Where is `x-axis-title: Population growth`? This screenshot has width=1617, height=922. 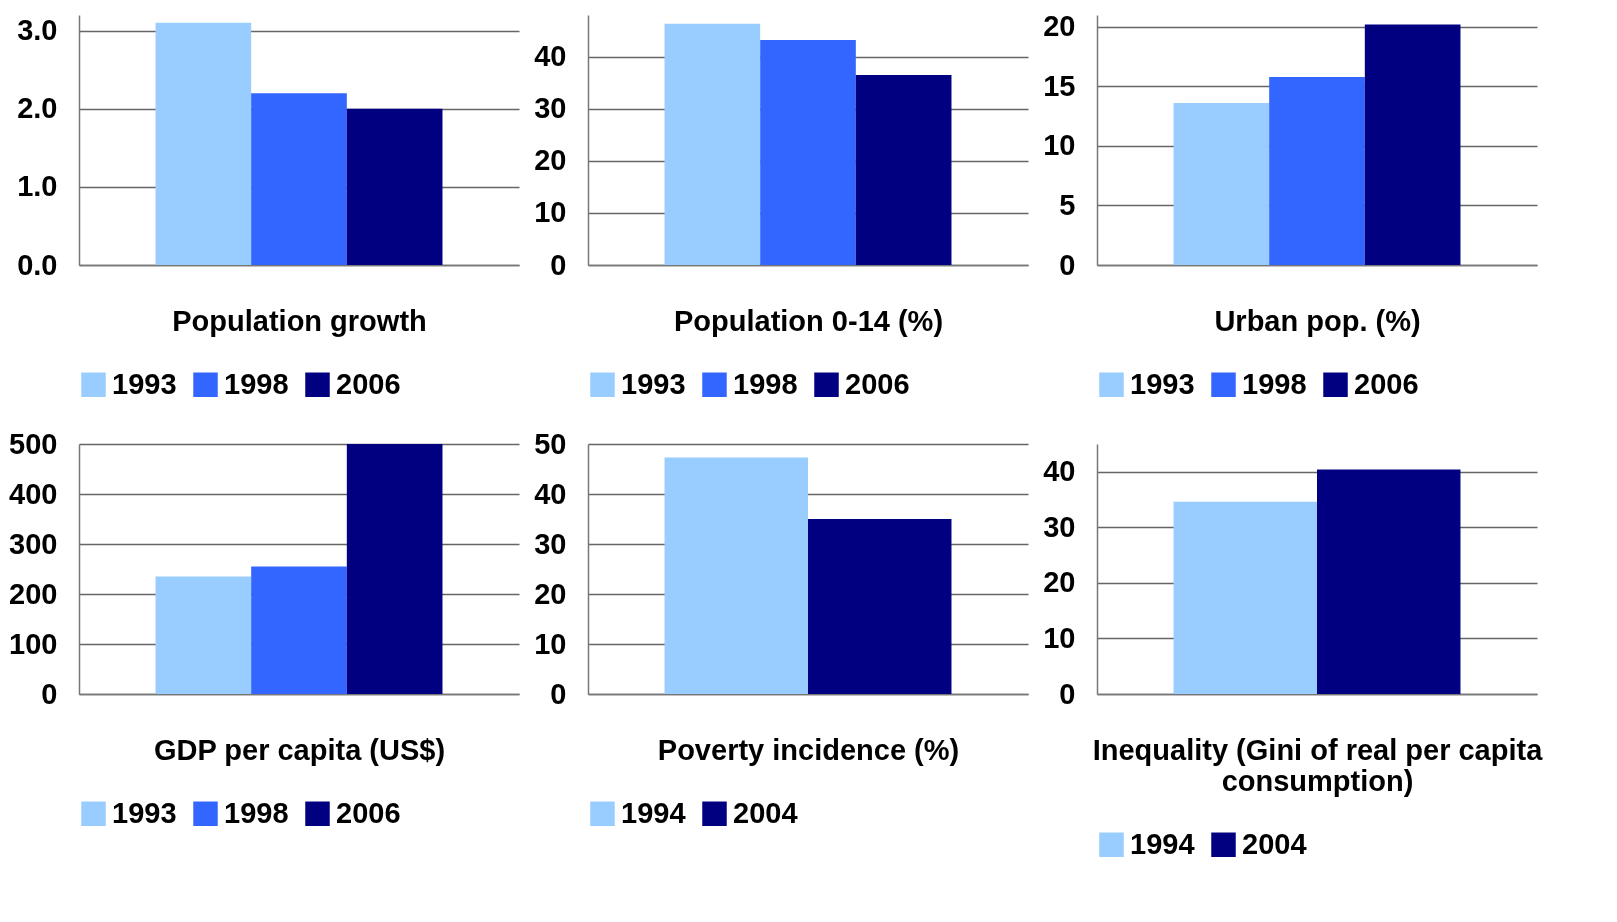 x-axis-title: Population growth is located at coordinates (299, 320).